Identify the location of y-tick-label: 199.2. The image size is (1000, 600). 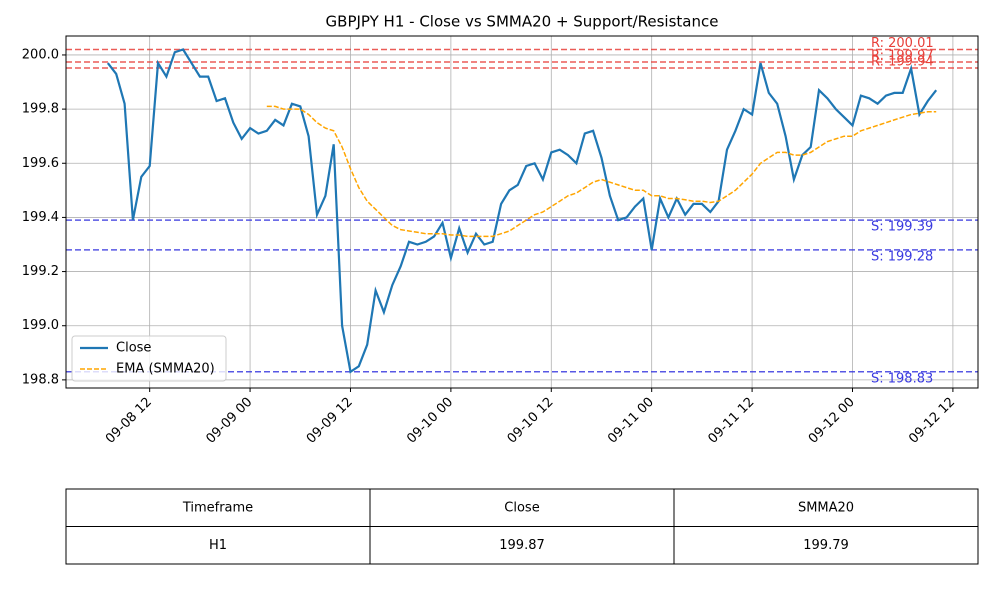
(40, 271).